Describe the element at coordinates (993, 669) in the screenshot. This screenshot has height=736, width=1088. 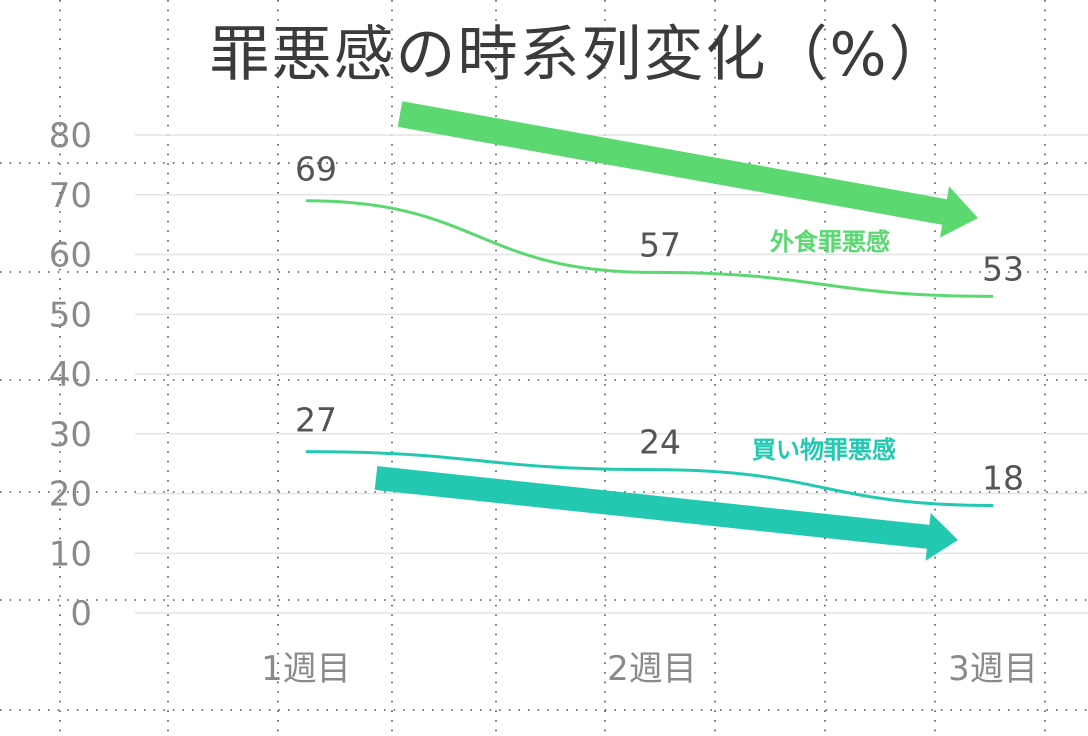
I see `x-tick-label: 3週目` at that location.